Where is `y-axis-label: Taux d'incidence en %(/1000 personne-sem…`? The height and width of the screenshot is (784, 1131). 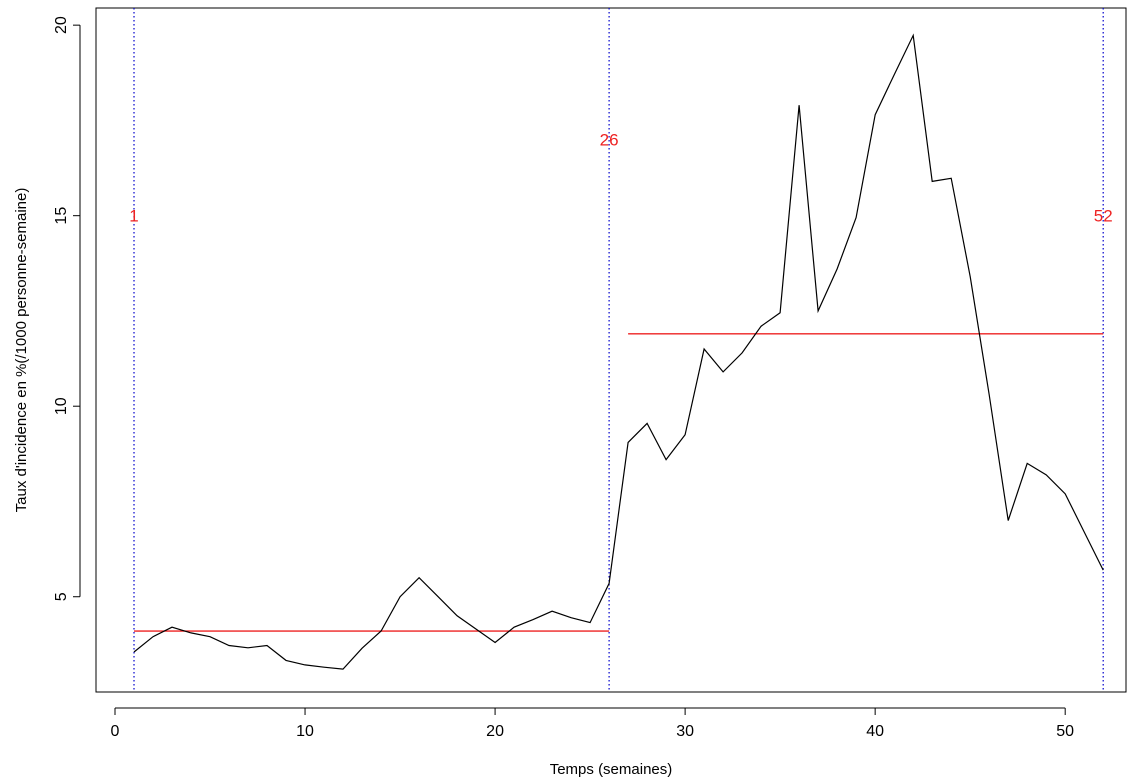 y-axis-label: Taux d'incidence en %(/1000 personne-sem… is located at coordinates (21, 350).